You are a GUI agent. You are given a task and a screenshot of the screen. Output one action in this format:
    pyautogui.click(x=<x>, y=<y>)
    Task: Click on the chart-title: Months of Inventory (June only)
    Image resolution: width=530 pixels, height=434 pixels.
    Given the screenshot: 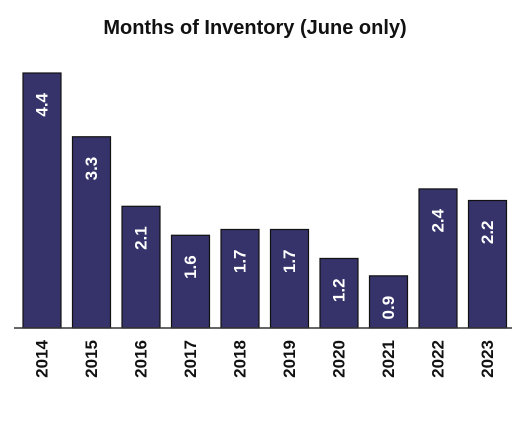 What is the action you would take?
    pyautogui.click(x=254, y=28)
    